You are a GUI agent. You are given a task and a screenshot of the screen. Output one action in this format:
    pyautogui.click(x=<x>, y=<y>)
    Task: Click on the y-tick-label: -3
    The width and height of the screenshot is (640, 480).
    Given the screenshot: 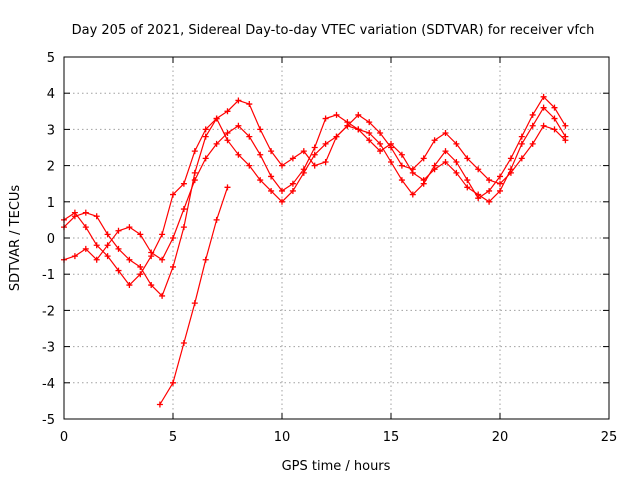 What is the action you would take?
    pyautogui.click(x=48, y=348)
    